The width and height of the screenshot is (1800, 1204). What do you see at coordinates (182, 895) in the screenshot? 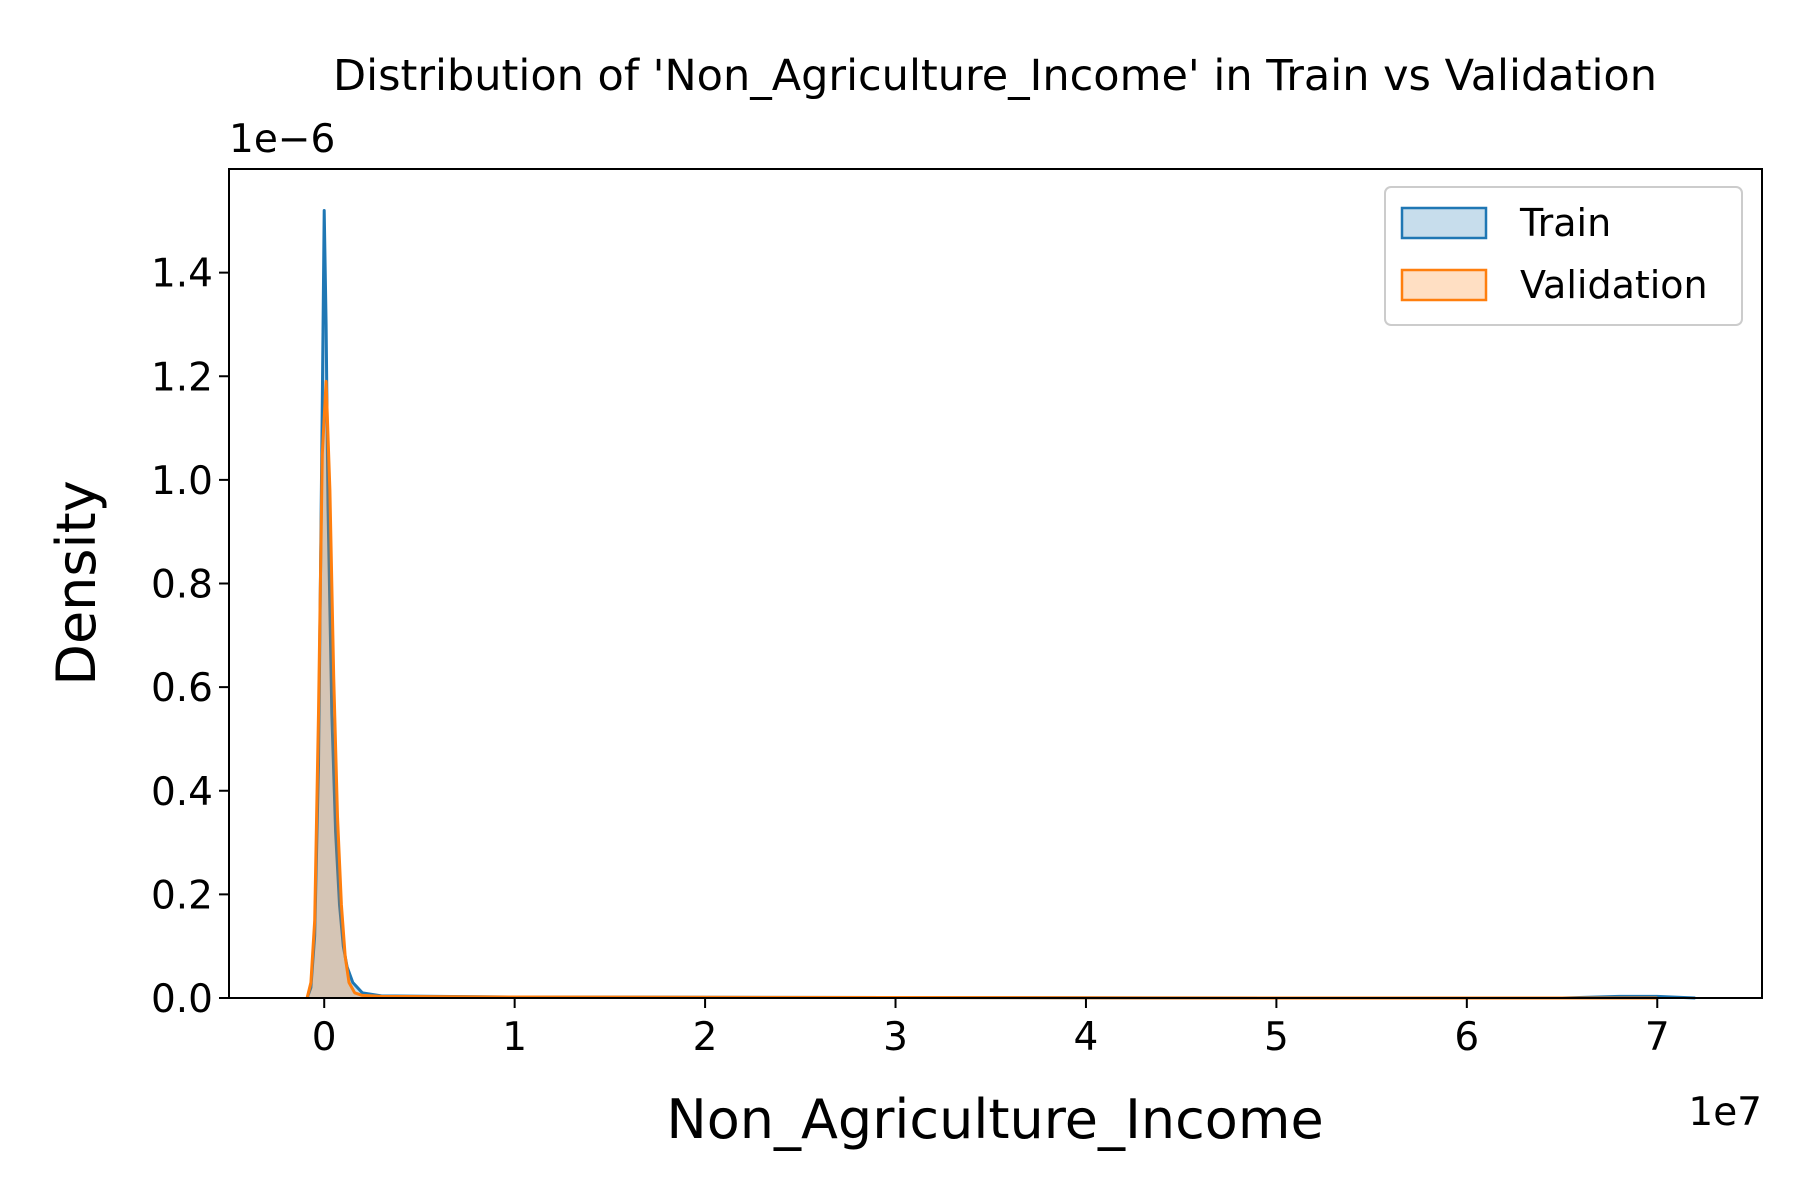
I see `y-tick-label: 0.2` at bounding box center [182, 895].